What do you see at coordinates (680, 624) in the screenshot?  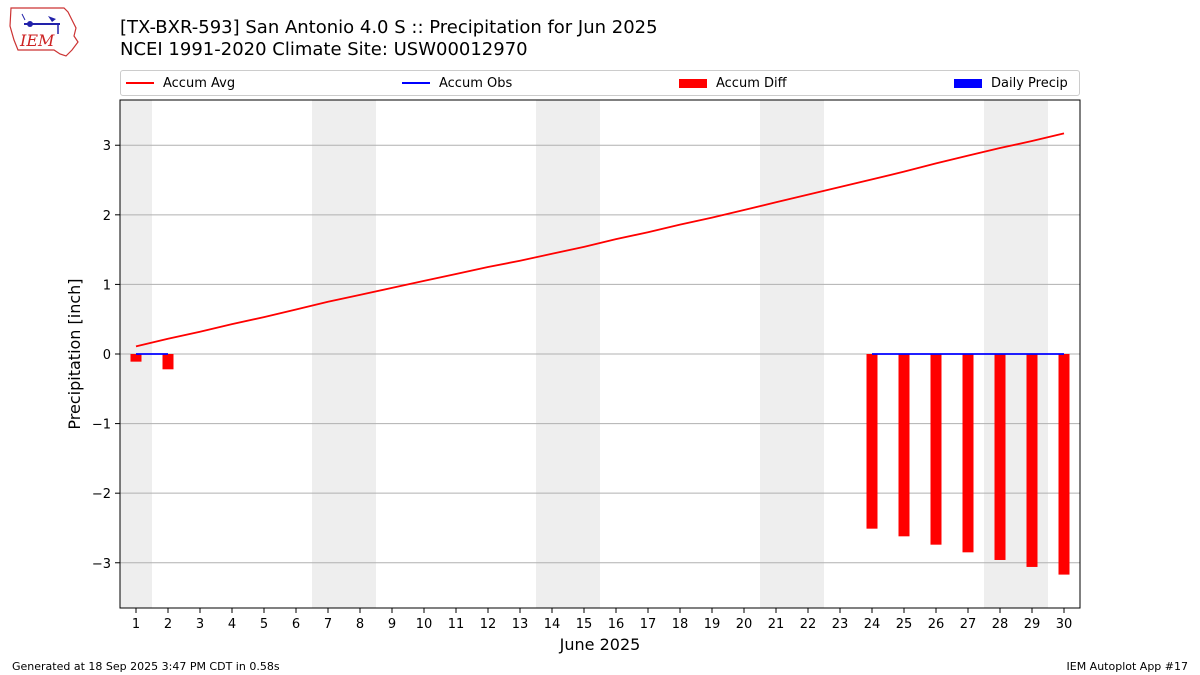 I see `x-tick-label-18: 18` at bounding box center [680, 624].